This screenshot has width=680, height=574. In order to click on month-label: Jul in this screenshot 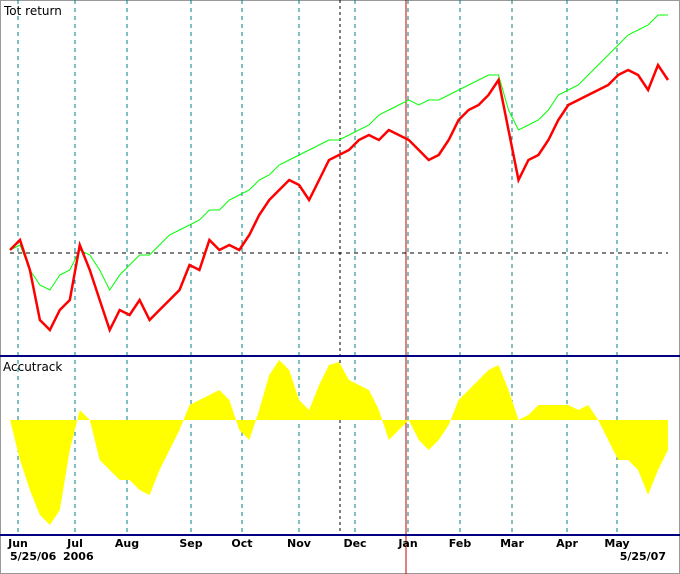, I will do `click(74, 543)`.